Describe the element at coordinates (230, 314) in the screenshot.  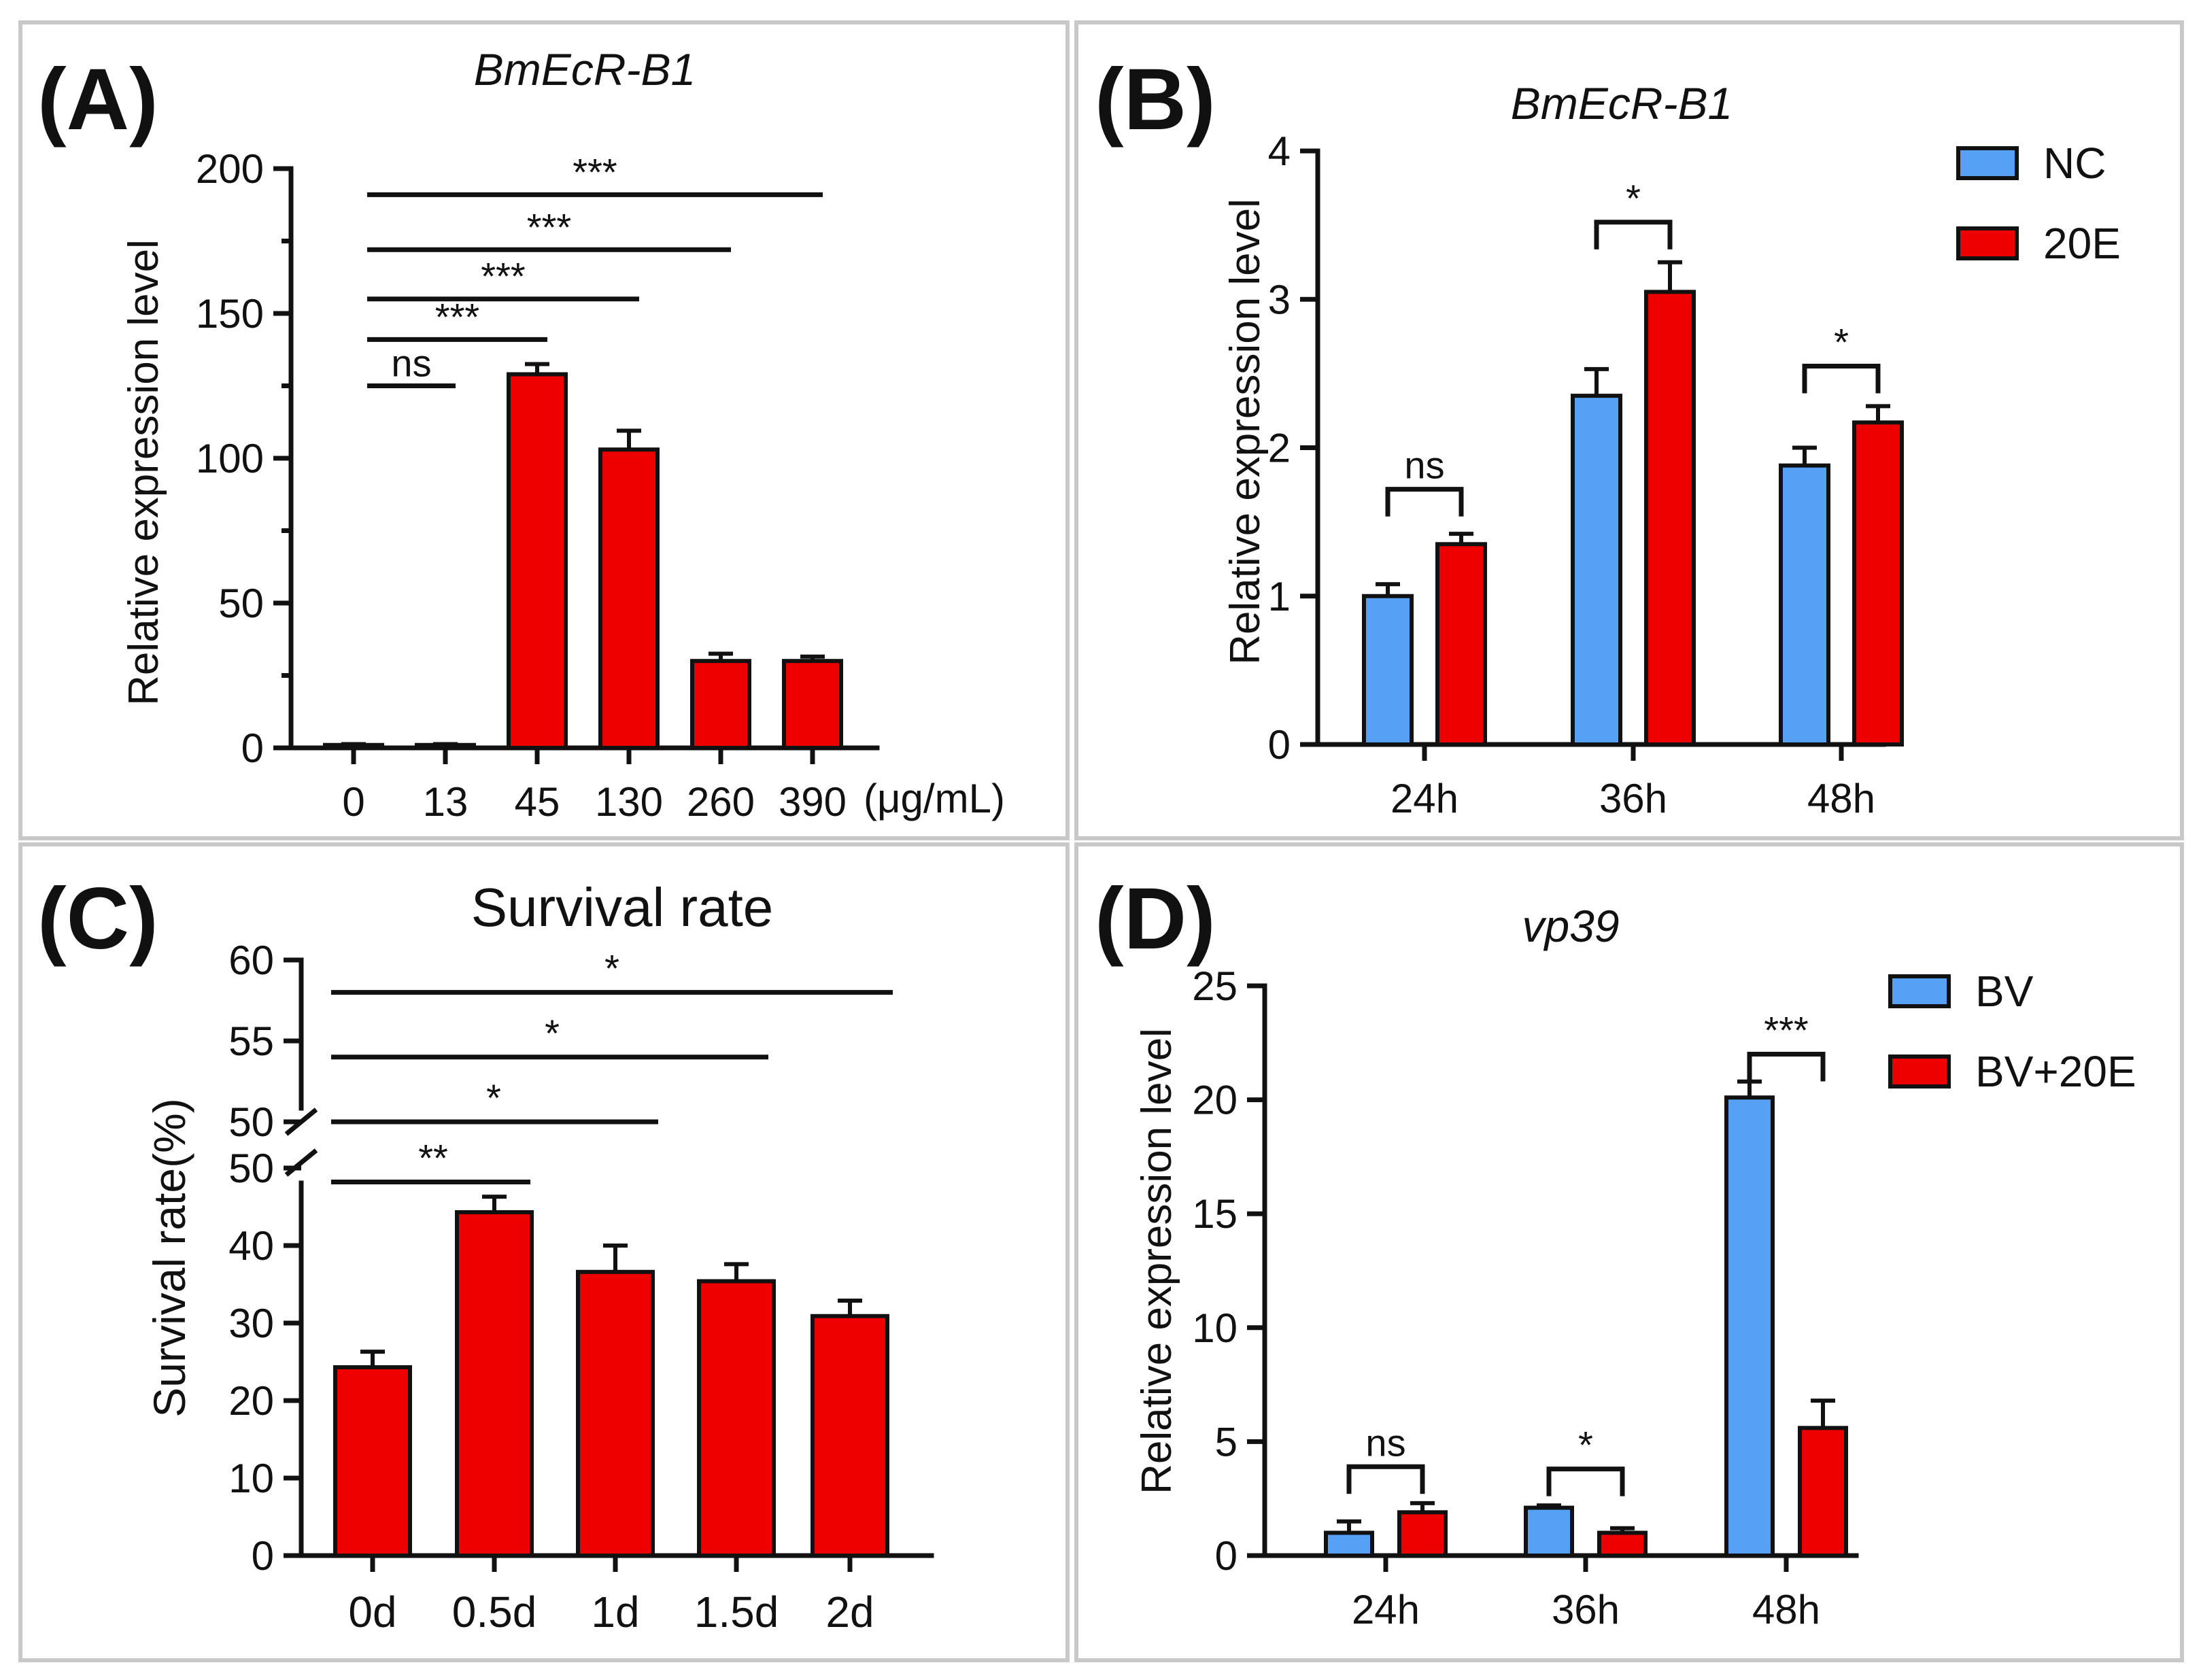
I see `panel-a-y-tick-label: 150` at that location.